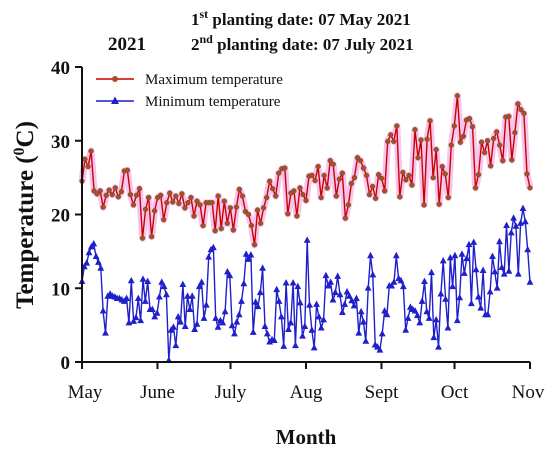 The width and height of the screenshot is (550, 458). What do you see at coordinates (66, 363) in the screenshot?
I see `y-tick-label: 0` at bounding box center [66, 363].